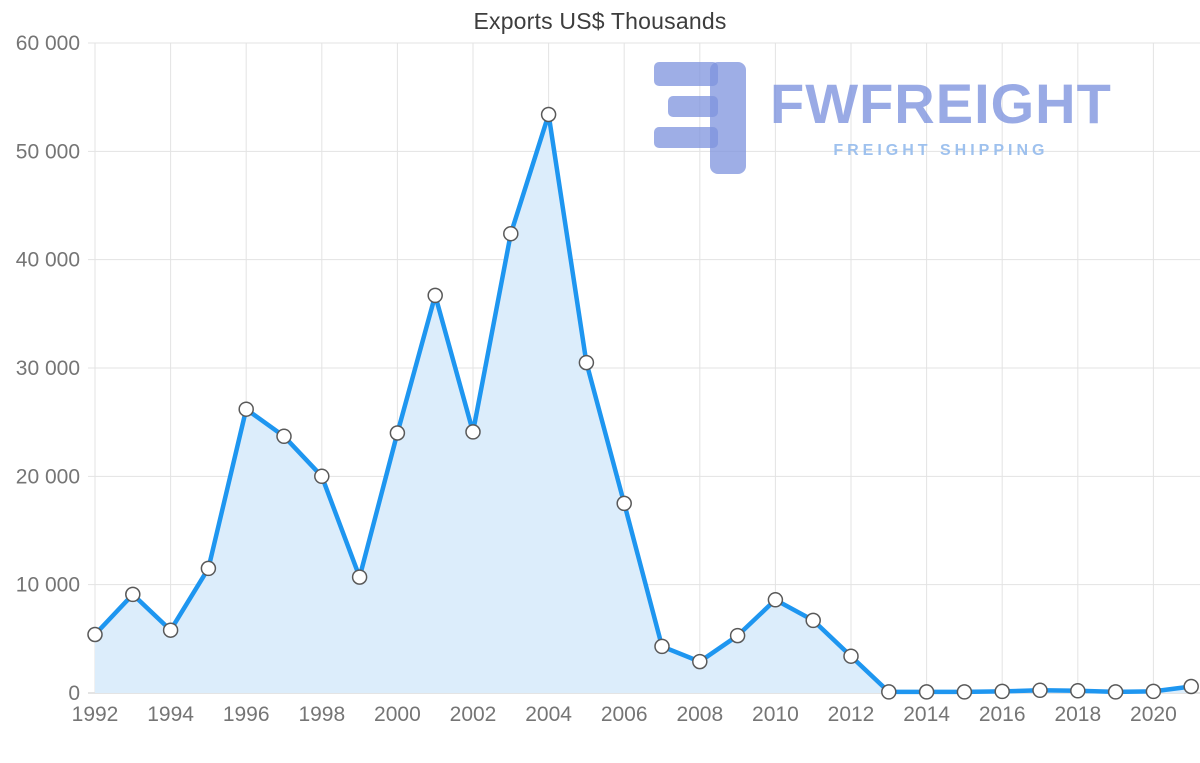  Describe the element at coordinates (48, 585) in the screenshot. I see `y-axis-tick-label: 10 000` at that location.